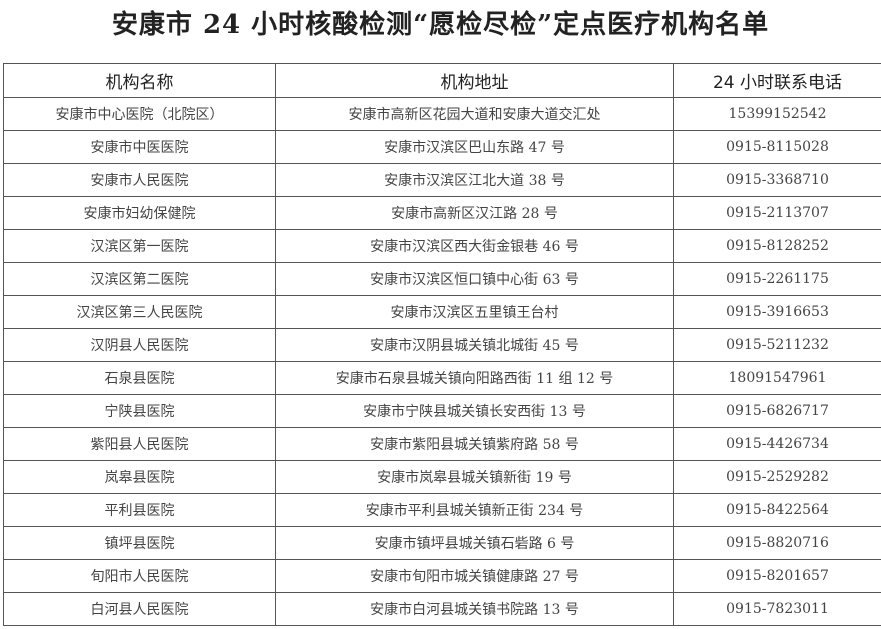  I want to click on institution-address-cell: 安康市汉滨区江北大道 38 号, so click(474, 180).